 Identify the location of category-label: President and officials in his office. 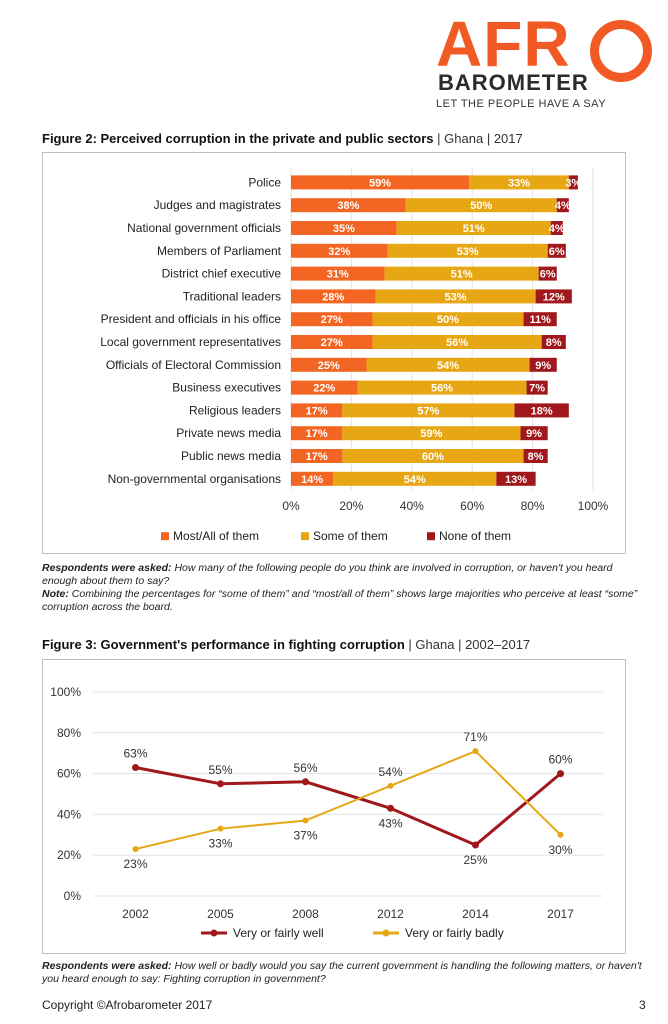
(191, 319).